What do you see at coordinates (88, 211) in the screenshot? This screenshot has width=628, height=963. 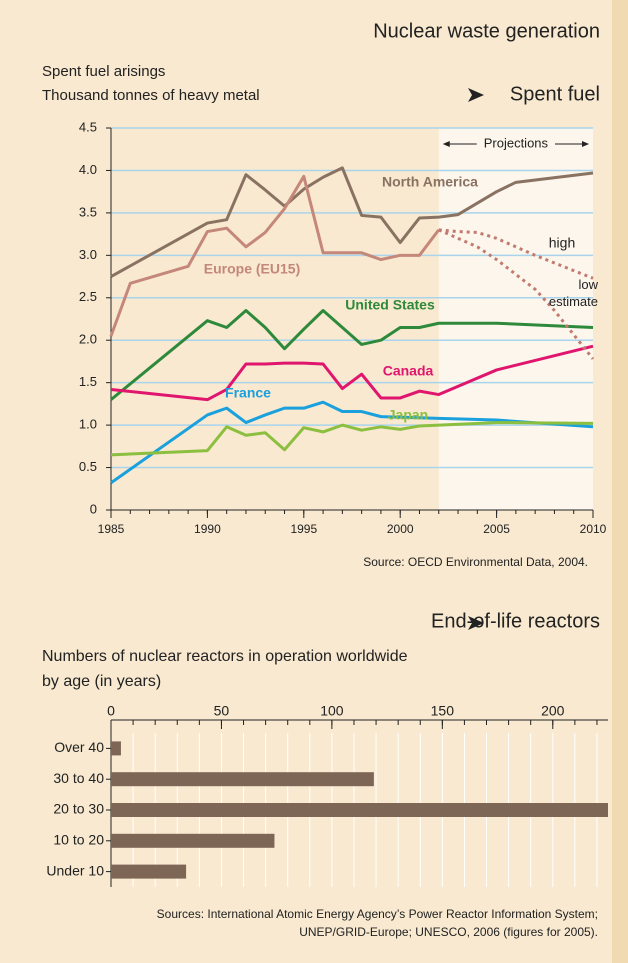 I see `y-tick-label: 3.5` at bounding box center [88, 211].